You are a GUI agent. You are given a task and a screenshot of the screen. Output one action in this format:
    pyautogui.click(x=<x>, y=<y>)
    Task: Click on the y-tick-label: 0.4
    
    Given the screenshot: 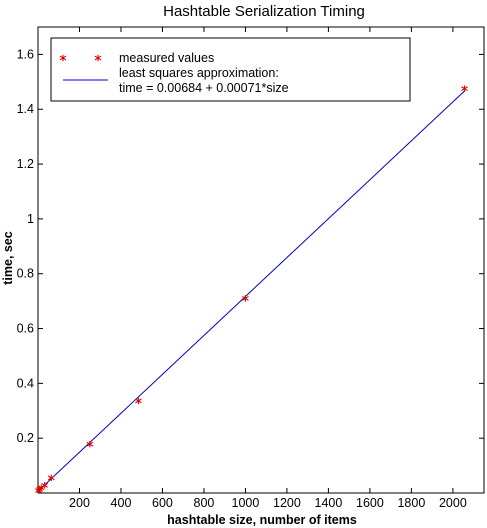 What is the action you would take?
    pyautogui.click(x=25, y=383)
    